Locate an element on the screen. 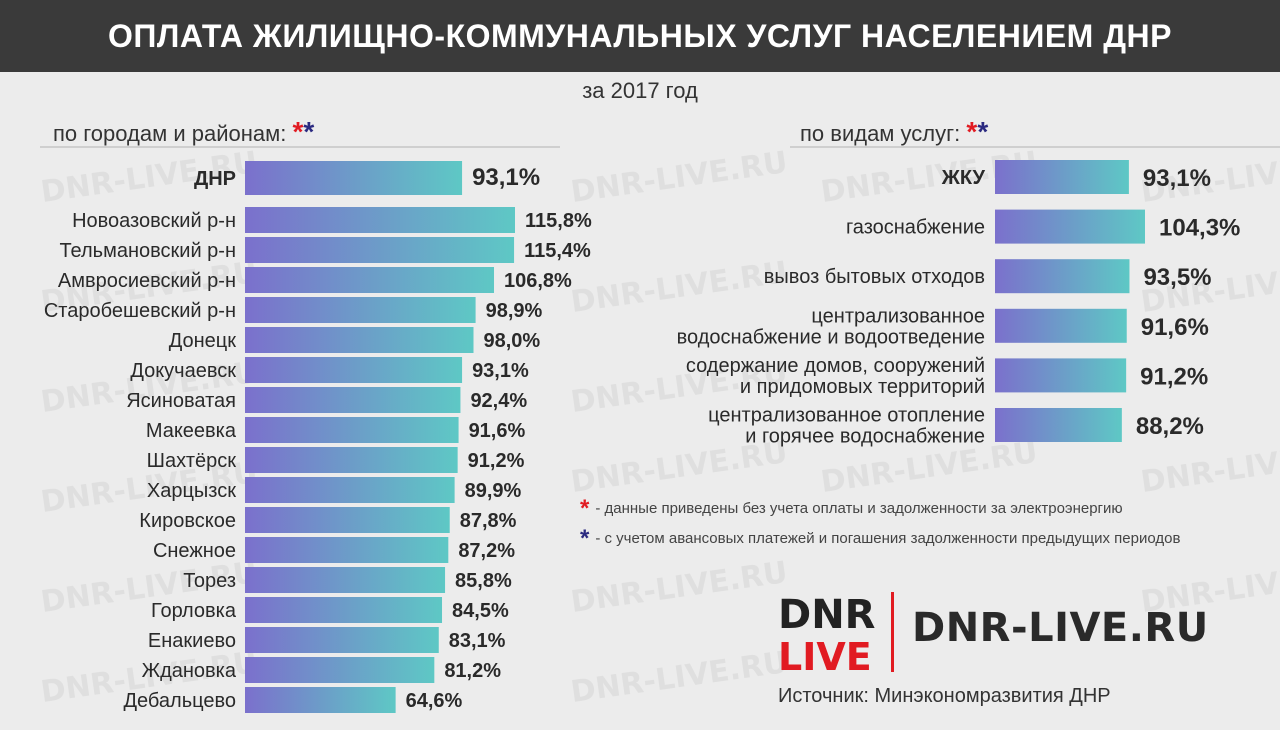 The width and height of the screenshot is (1280, 730). value-label: 84,5% is located at coordinates (480, 611).